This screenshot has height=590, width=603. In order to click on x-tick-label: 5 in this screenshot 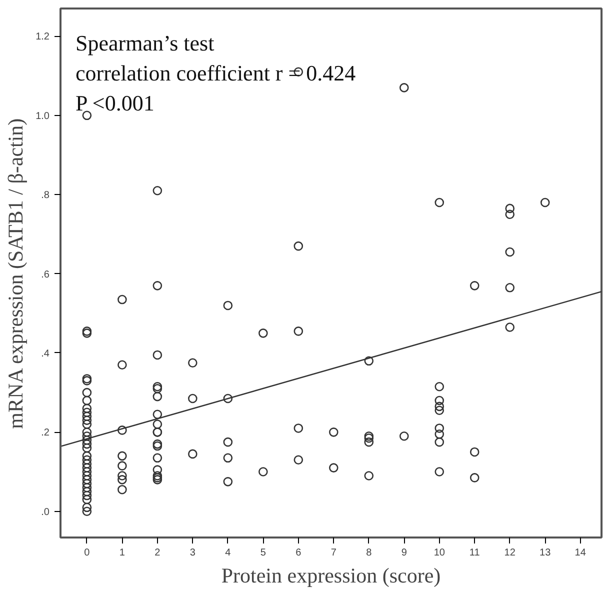, I will do `click(263, 553)`.